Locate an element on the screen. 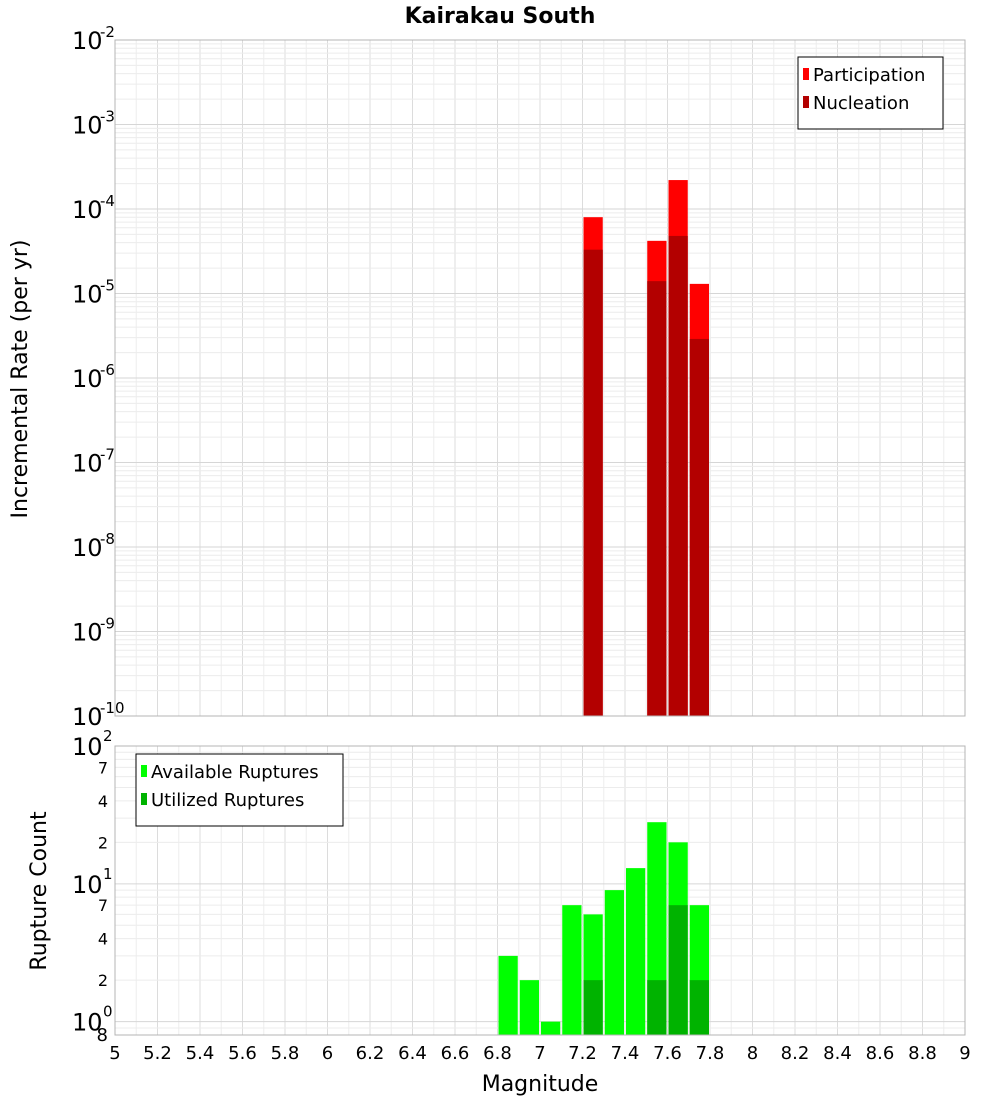  bottom-y-decade-label: 10 0 is located at coordinates (92, 1020).